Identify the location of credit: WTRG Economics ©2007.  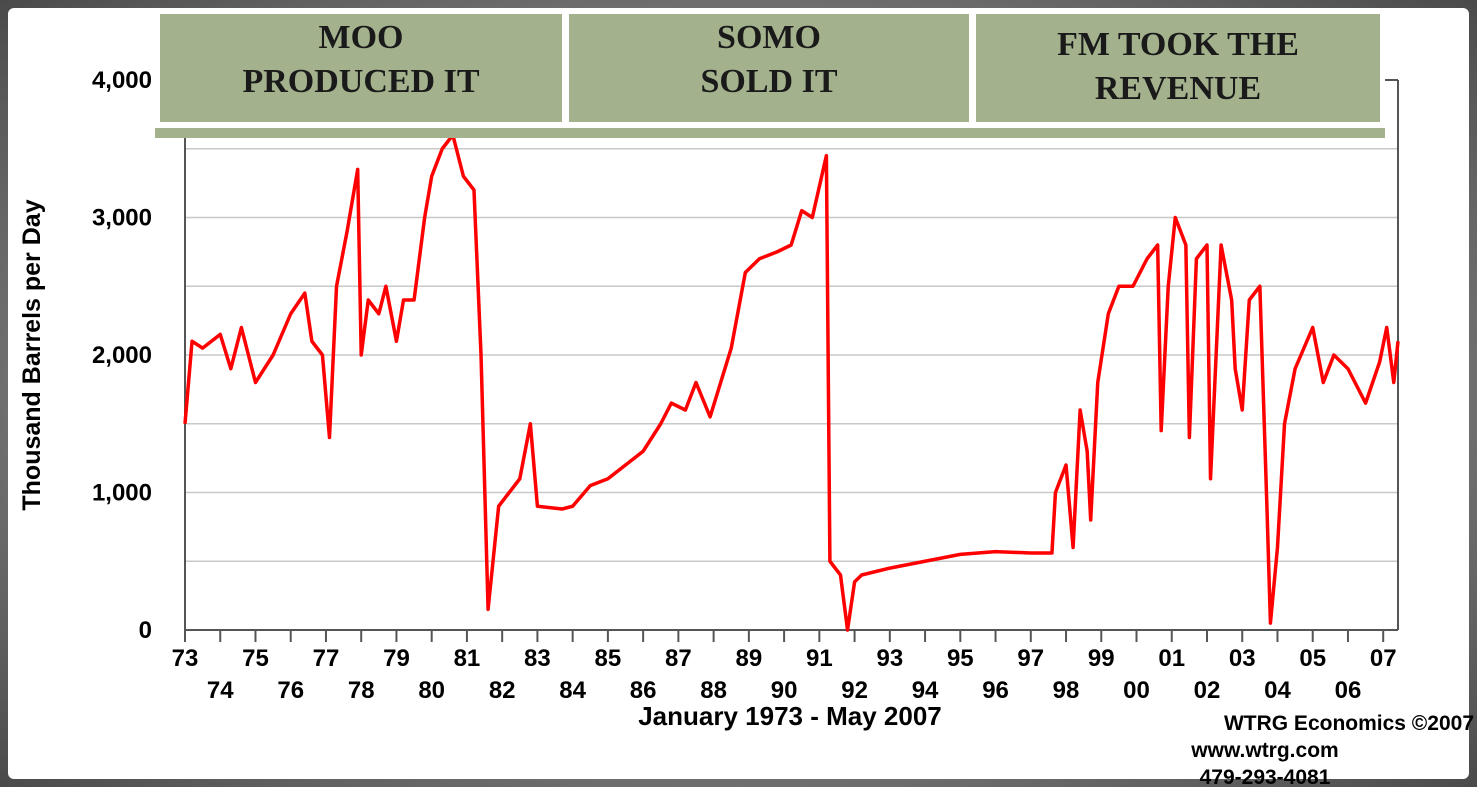
(1349, 723).